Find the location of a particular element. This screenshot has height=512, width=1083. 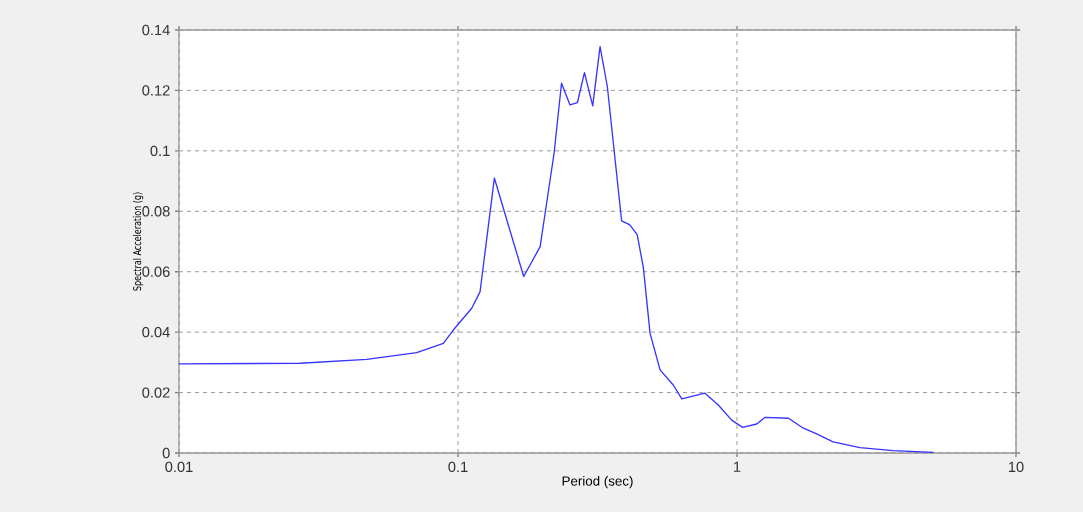

x-tick-label: 10 is located at coordinates (1016, 467).